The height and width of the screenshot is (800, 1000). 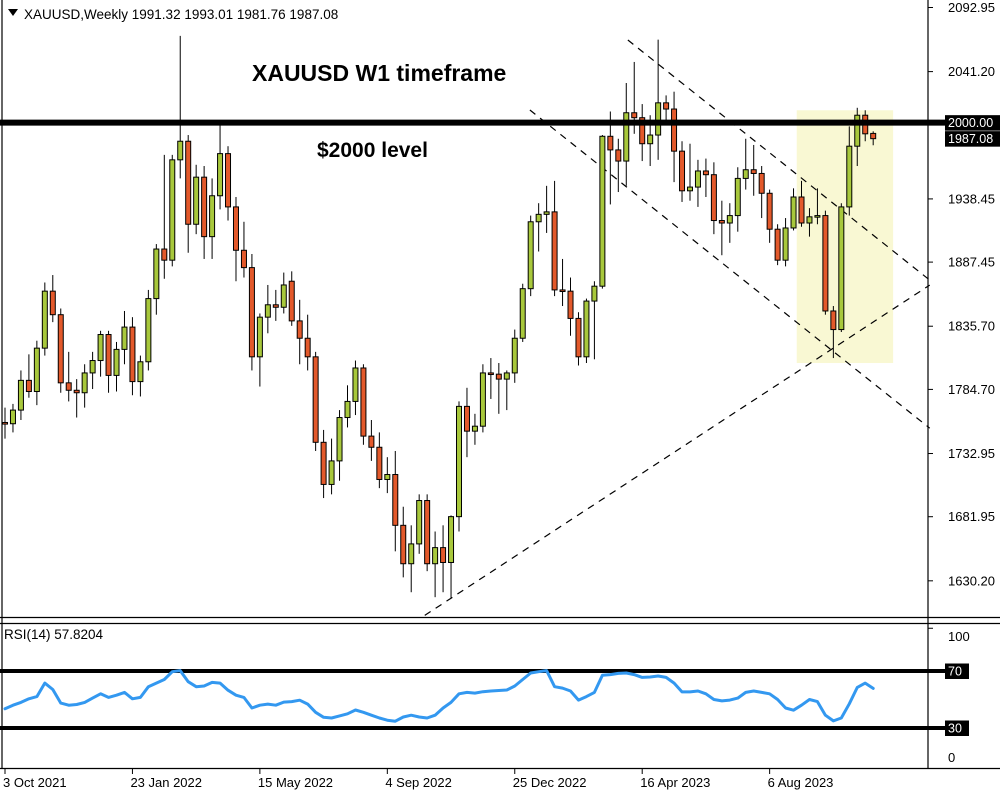 What do you see at coordinates (801, 782) in the screenshot?
I see `time-tick-label: 6 Aug 2023` at bounding box center [801, 782].